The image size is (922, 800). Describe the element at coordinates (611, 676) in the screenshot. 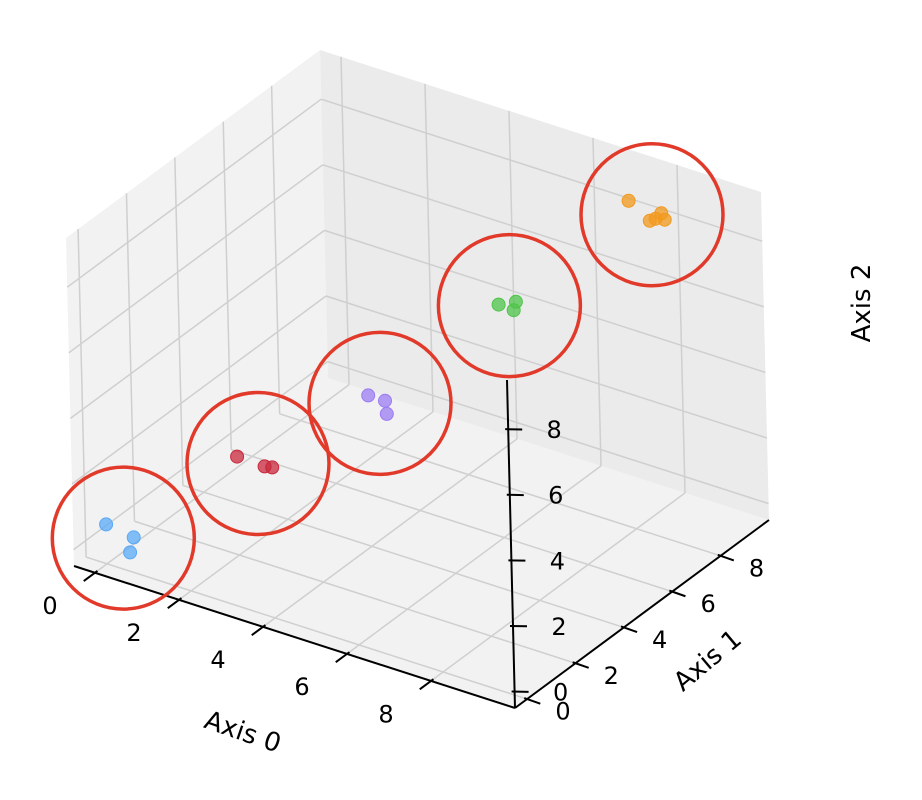

I see `y-tick-label: 2` at that location.